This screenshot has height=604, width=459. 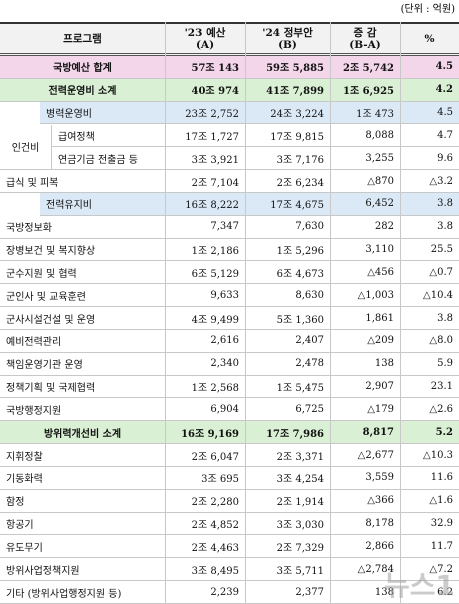 I want to click on row-label: 전력유지비, so click(x=102, y=204).